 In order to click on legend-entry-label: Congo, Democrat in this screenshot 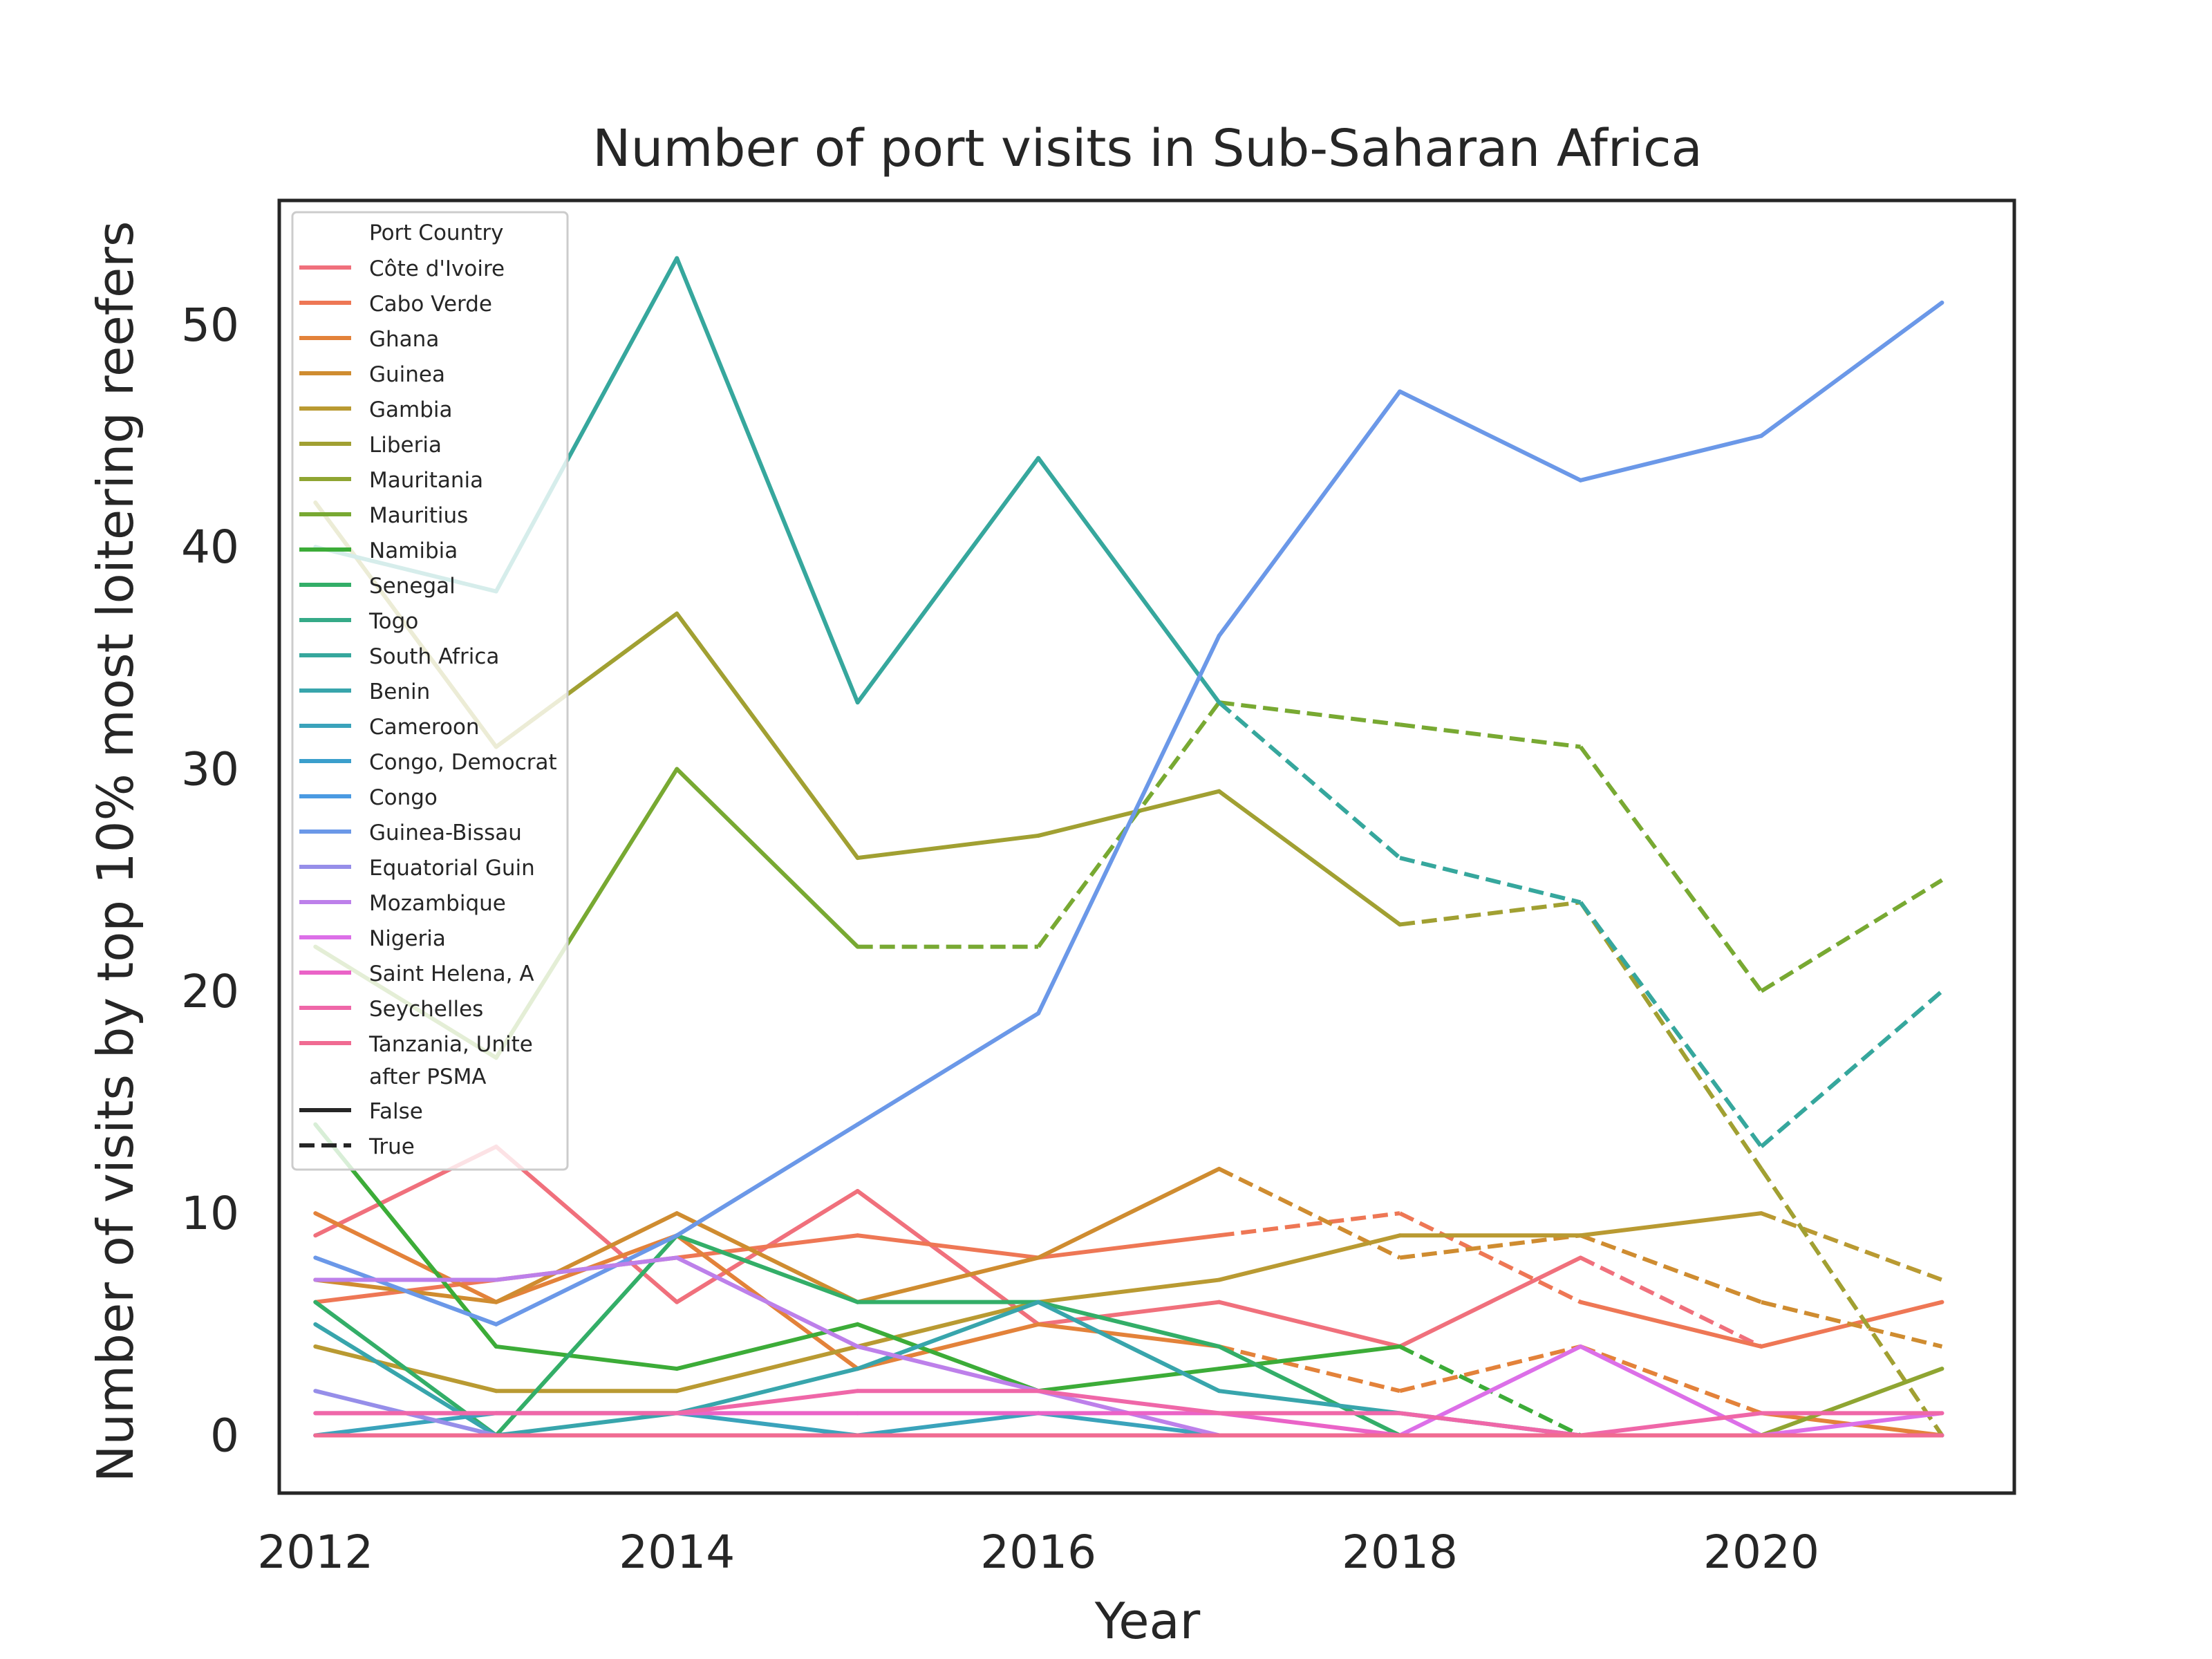, I will do `click(463, 763)`.